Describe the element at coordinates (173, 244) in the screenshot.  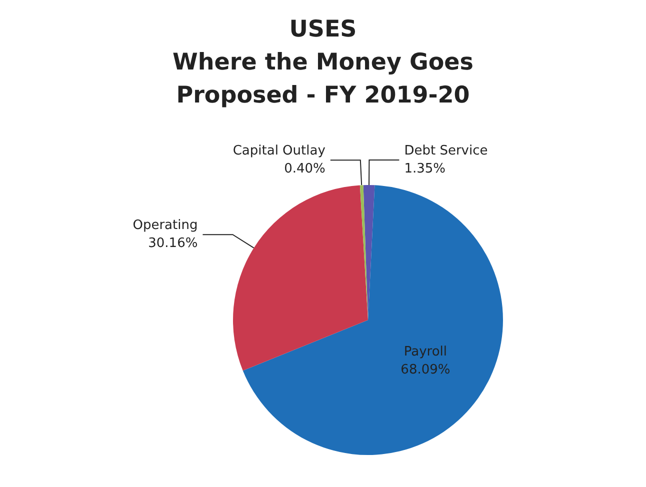
I see `data-label: 30.16%` at that location.